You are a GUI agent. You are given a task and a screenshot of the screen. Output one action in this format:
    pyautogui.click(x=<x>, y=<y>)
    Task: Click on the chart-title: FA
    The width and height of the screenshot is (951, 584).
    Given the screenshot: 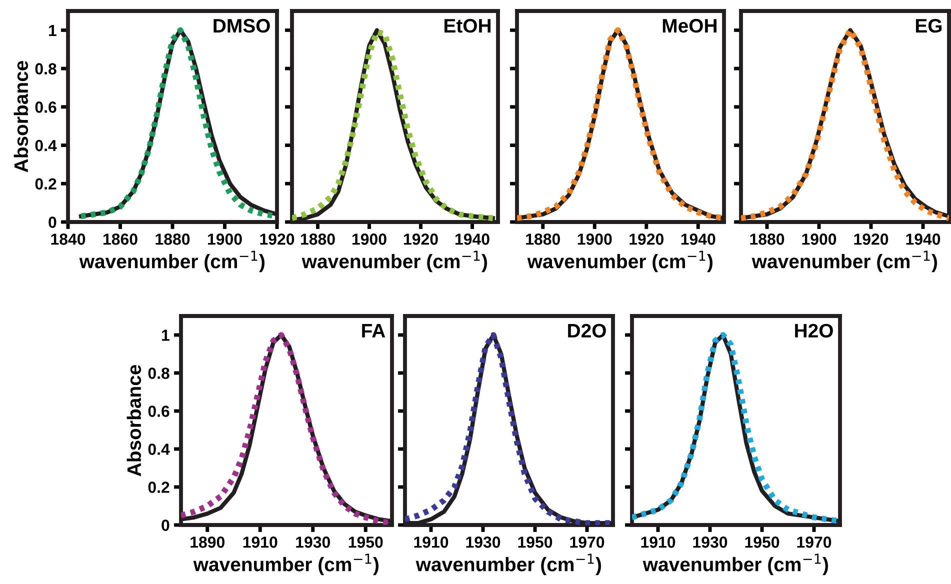 What is the action you would take?
    pyautogui.click(x=374, y=331)
    